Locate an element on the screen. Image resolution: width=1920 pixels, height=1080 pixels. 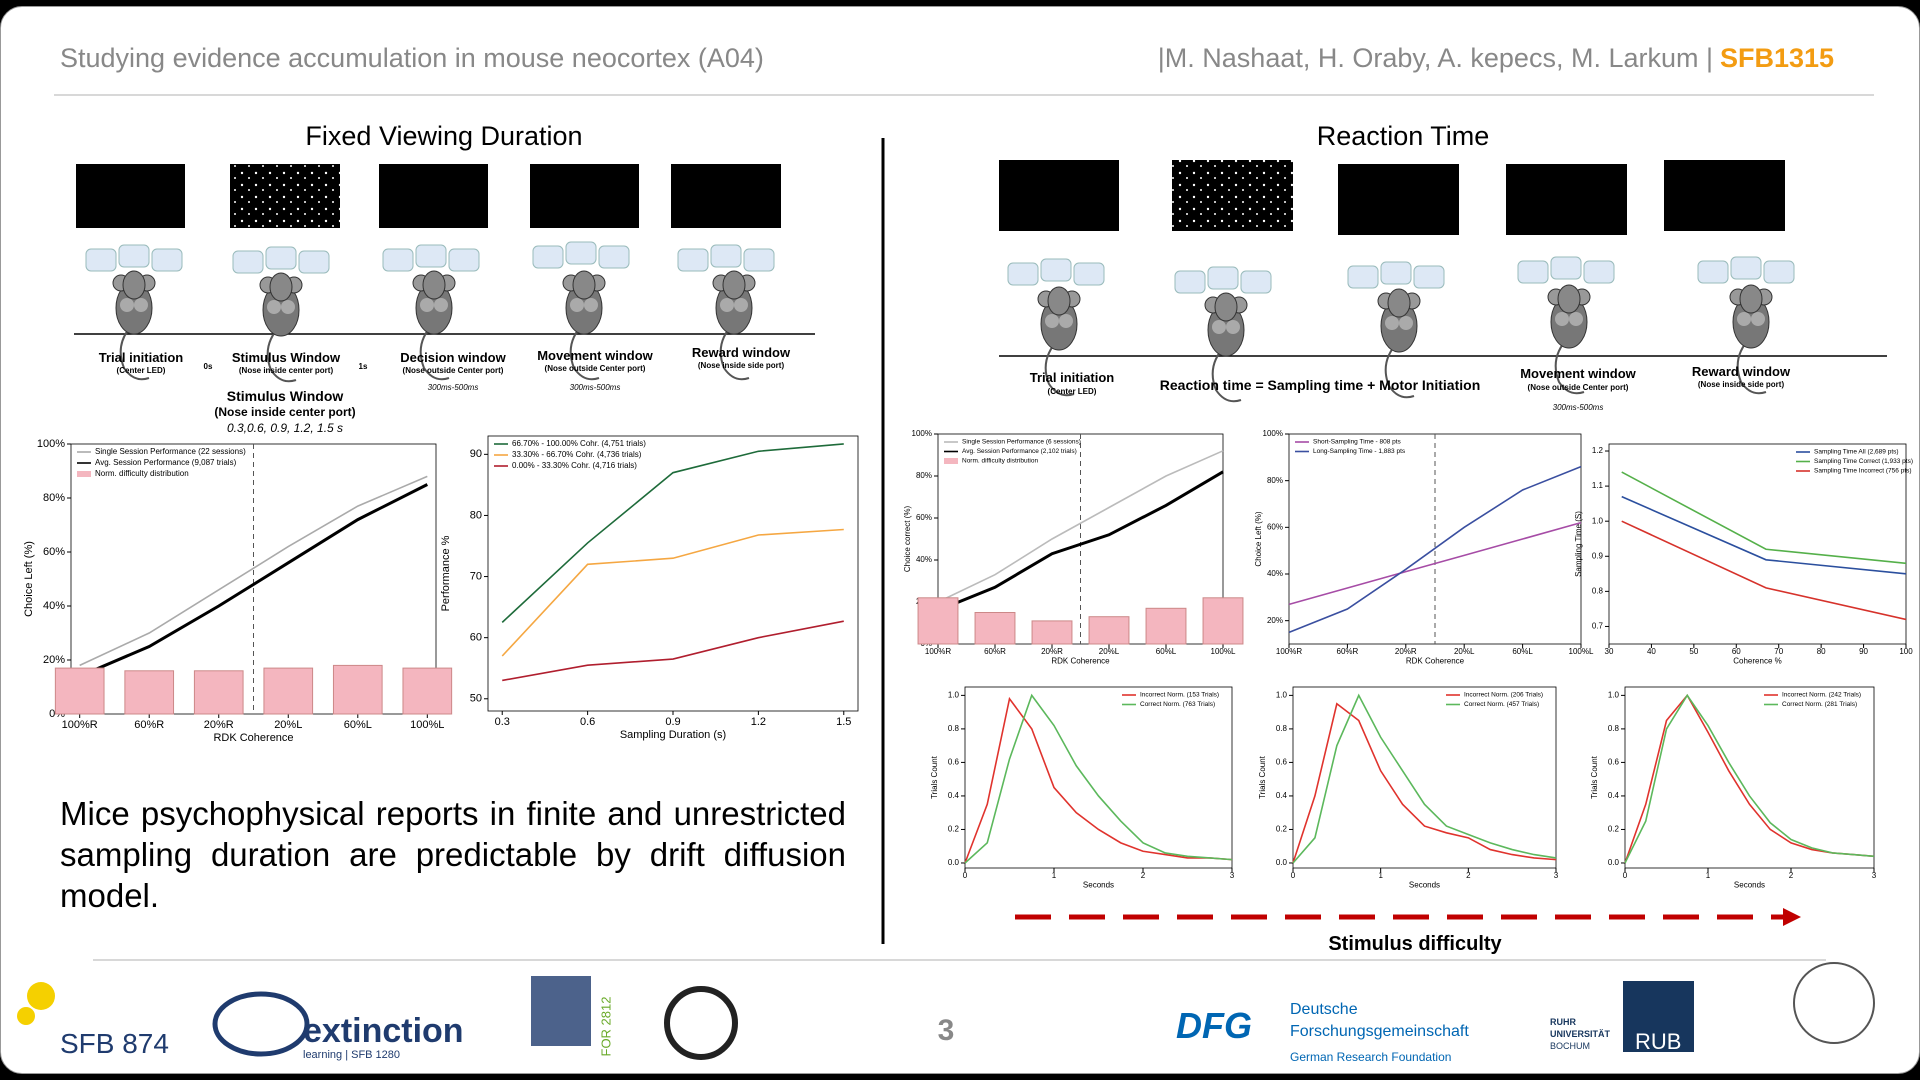
y-tick-label: 0.2 is located at coordinates (1614, 829).